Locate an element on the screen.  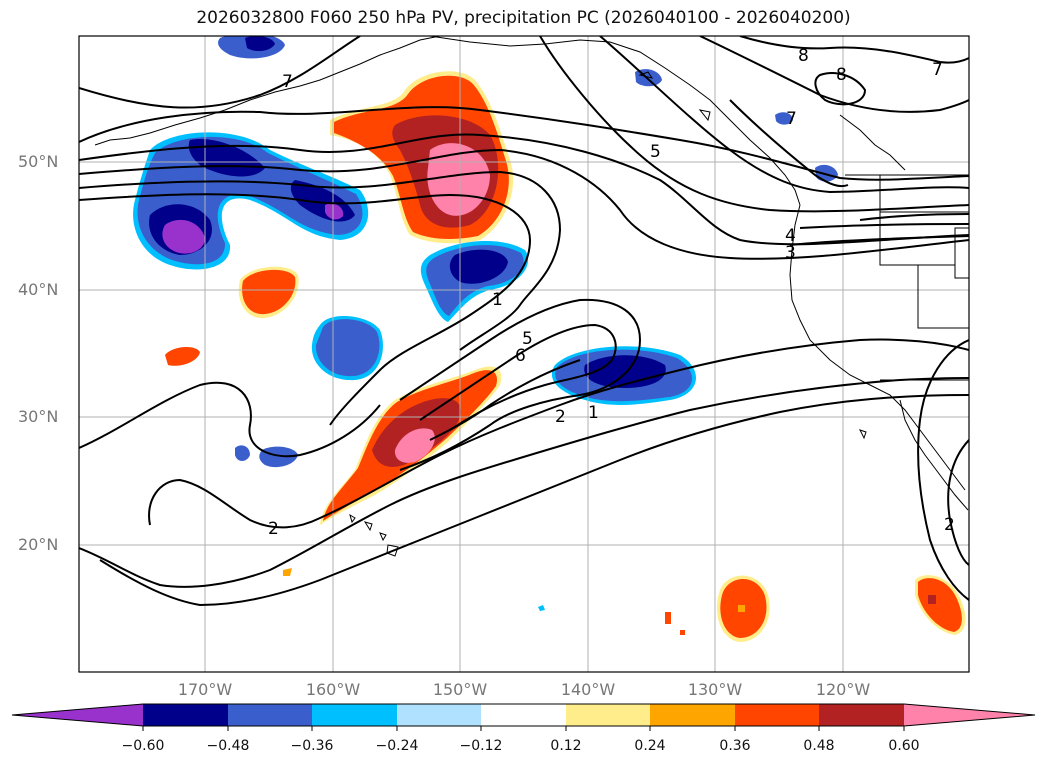
colorbar-tick: −0.12 is located at coordinates (481, 746).